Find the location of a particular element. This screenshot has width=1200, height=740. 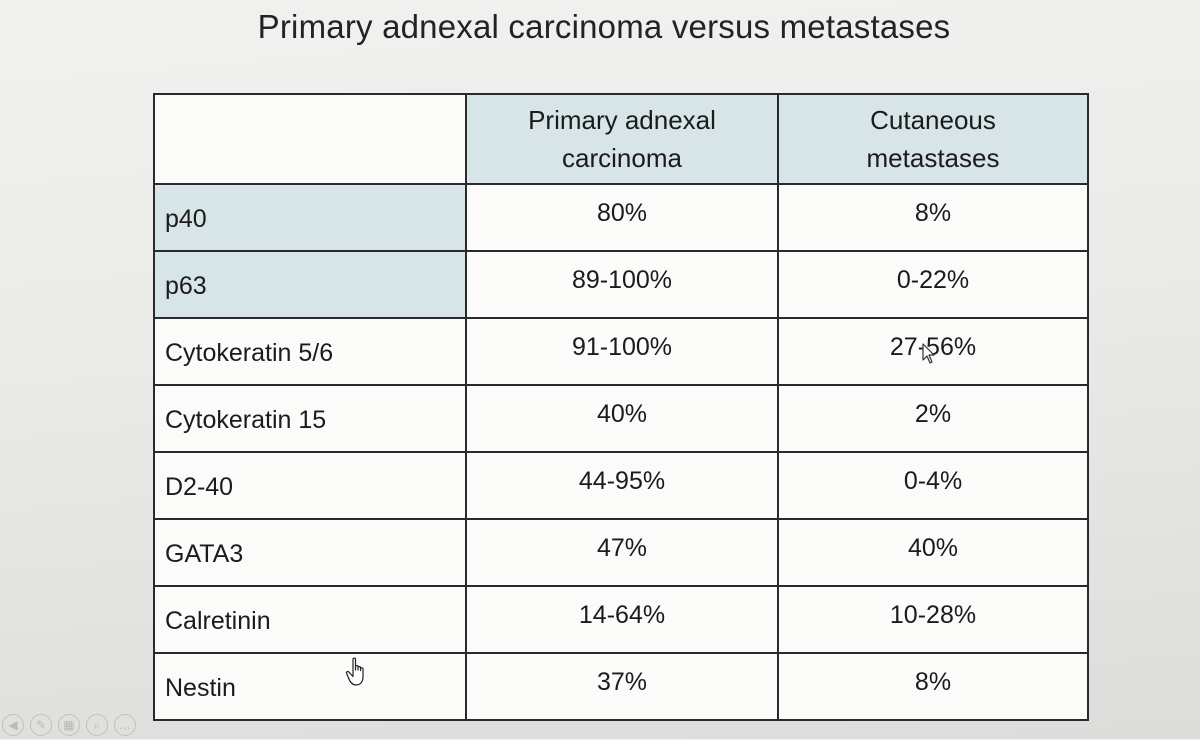

header-primary-text: Primary adnexal carcinoma is located at coordinates (622, 139).